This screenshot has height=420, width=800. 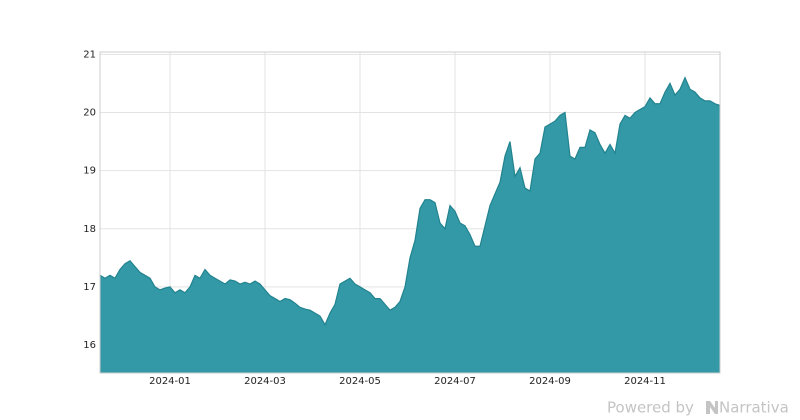 I want to click on x-tick-label: 2024-01, so click(x=170, y=381).